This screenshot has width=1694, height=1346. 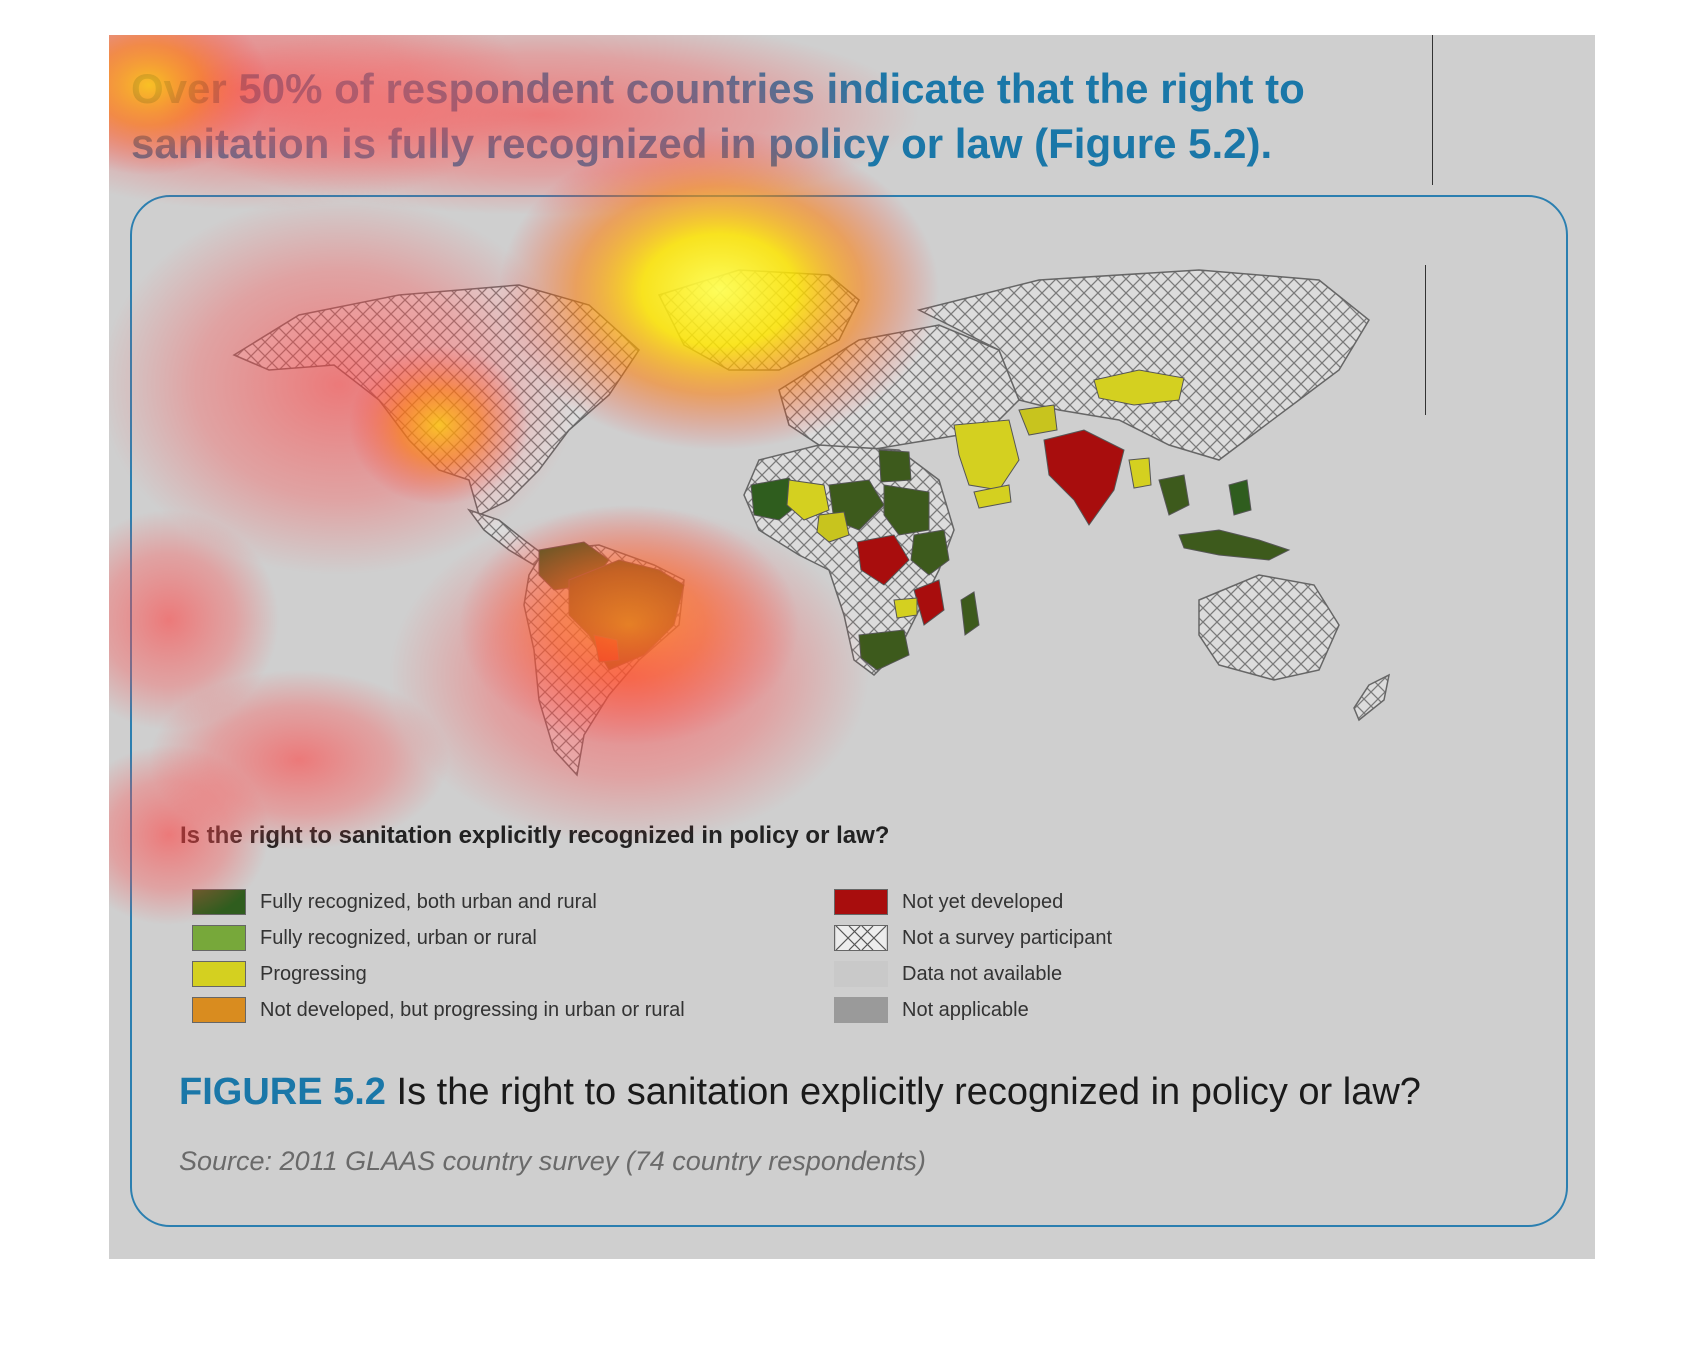 I want to click on region-middle-east-yellow, so click(x=986, y=455).